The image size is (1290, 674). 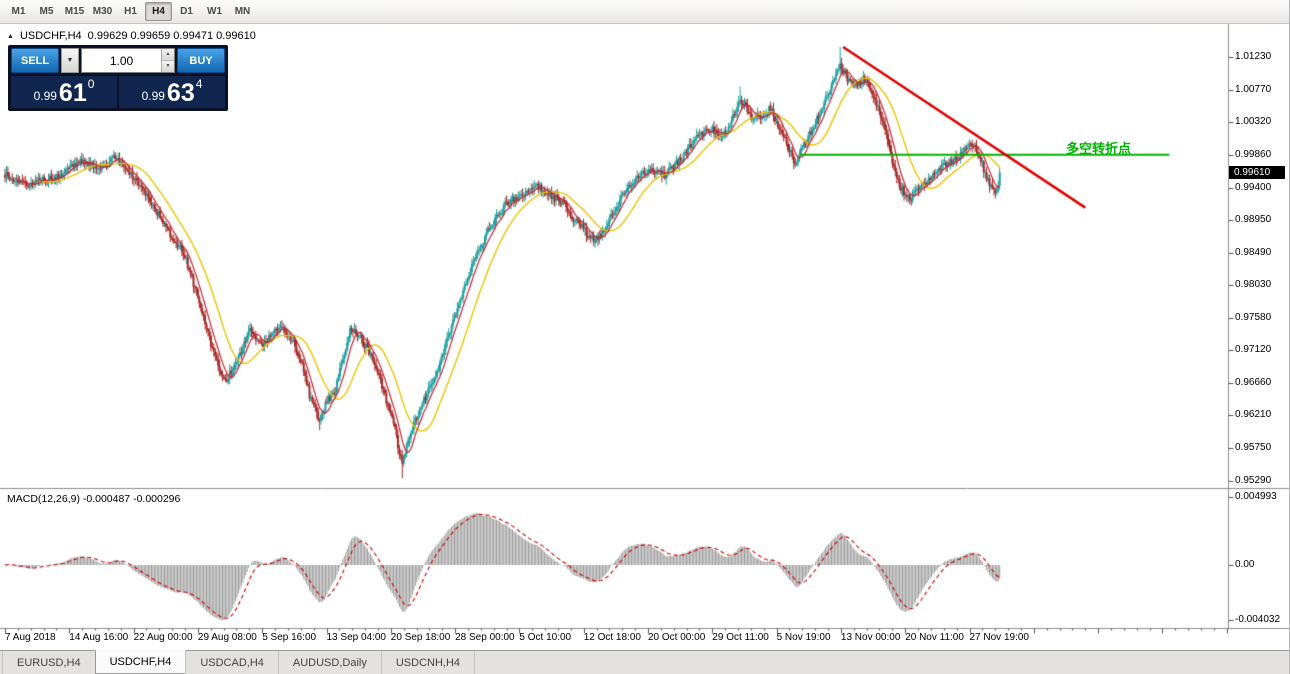 I want to click on time-axis-label: 5 Sep 16:00, so click(x=289, y=637).